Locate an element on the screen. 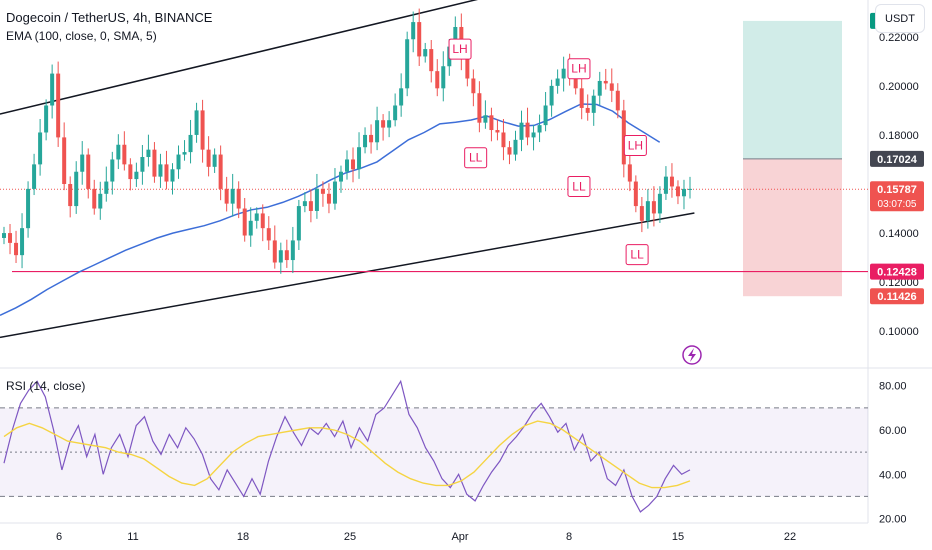 Image resolution: width=932 pixels, height=550 pixels. price-tag-bg is located at coordinates (897, 196).